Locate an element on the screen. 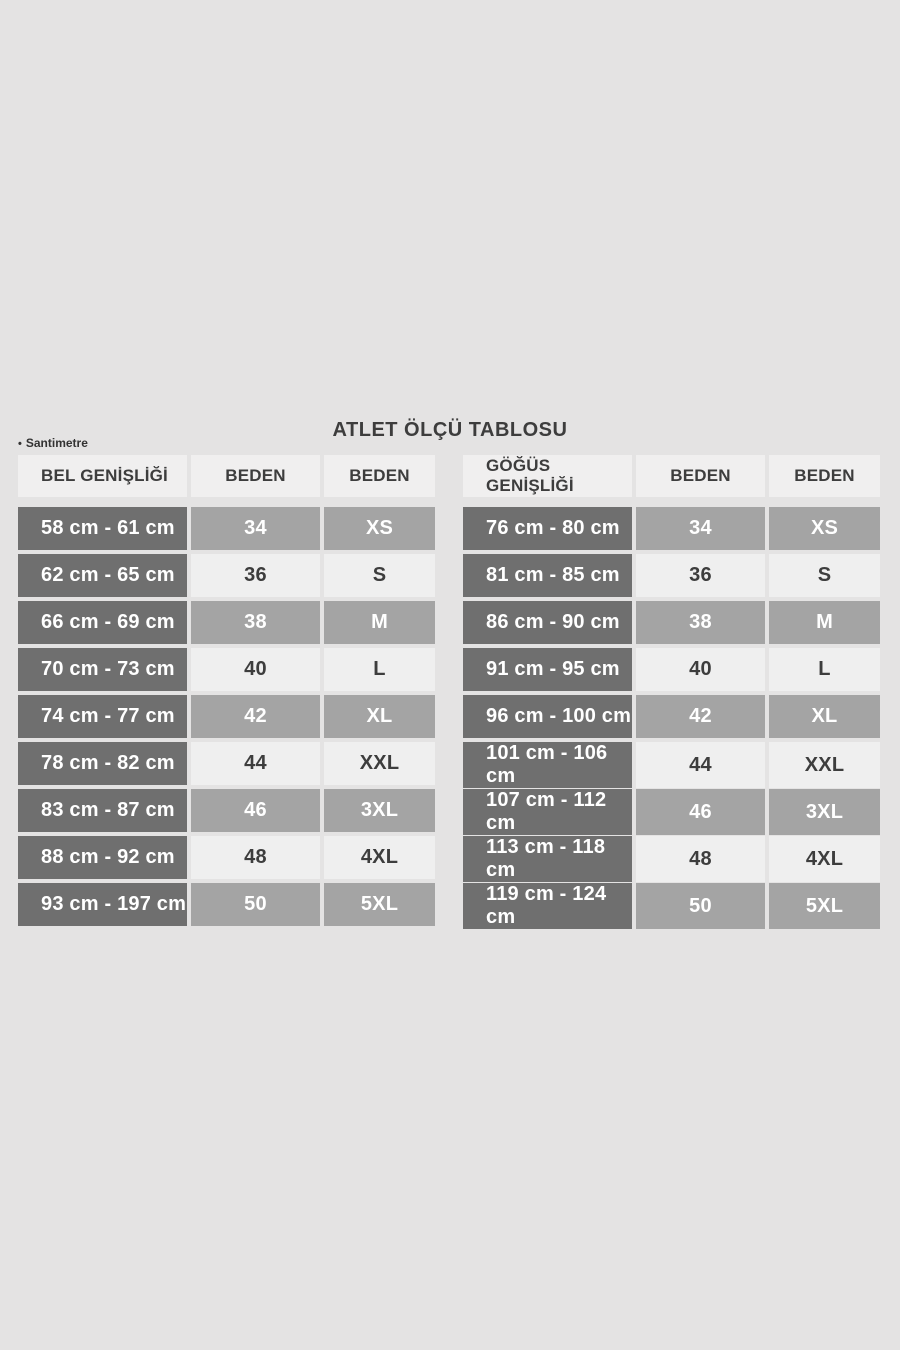  measurement-range-cell: 76 cm - 80 cm is located at coordinates (547, 528).